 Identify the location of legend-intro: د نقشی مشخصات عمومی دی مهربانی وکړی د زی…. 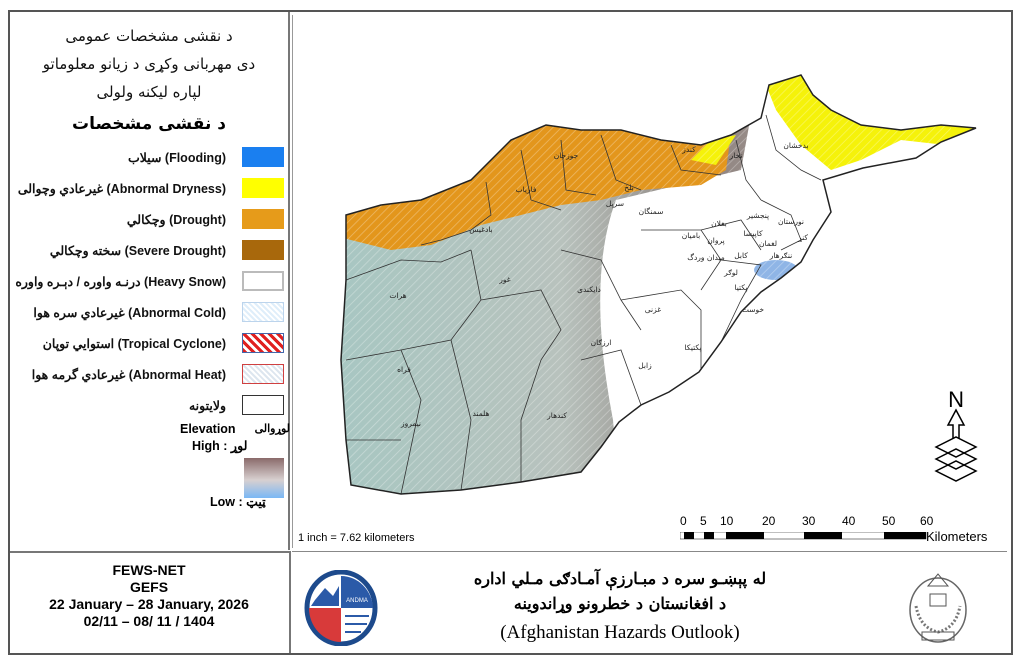
(149, 64).